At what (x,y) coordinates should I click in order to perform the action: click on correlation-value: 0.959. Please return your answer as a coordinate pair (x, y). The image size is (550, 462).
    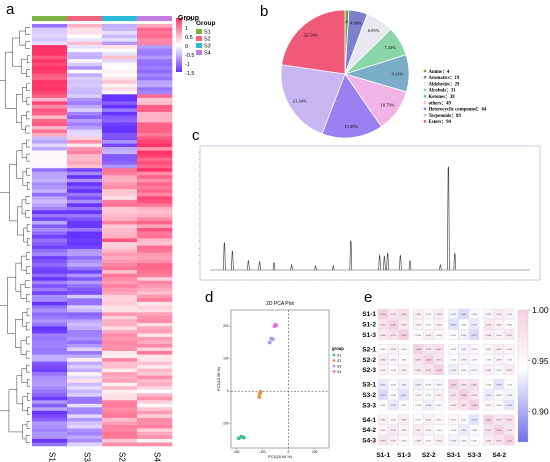
    Looking at the image, I should click on (499, 361).